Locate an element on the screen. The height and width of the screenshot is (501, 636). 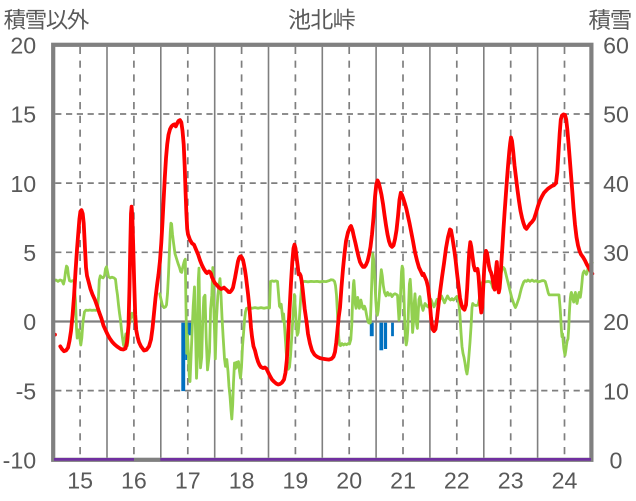
svg-text: 40 is located at coordinates (616, 184).